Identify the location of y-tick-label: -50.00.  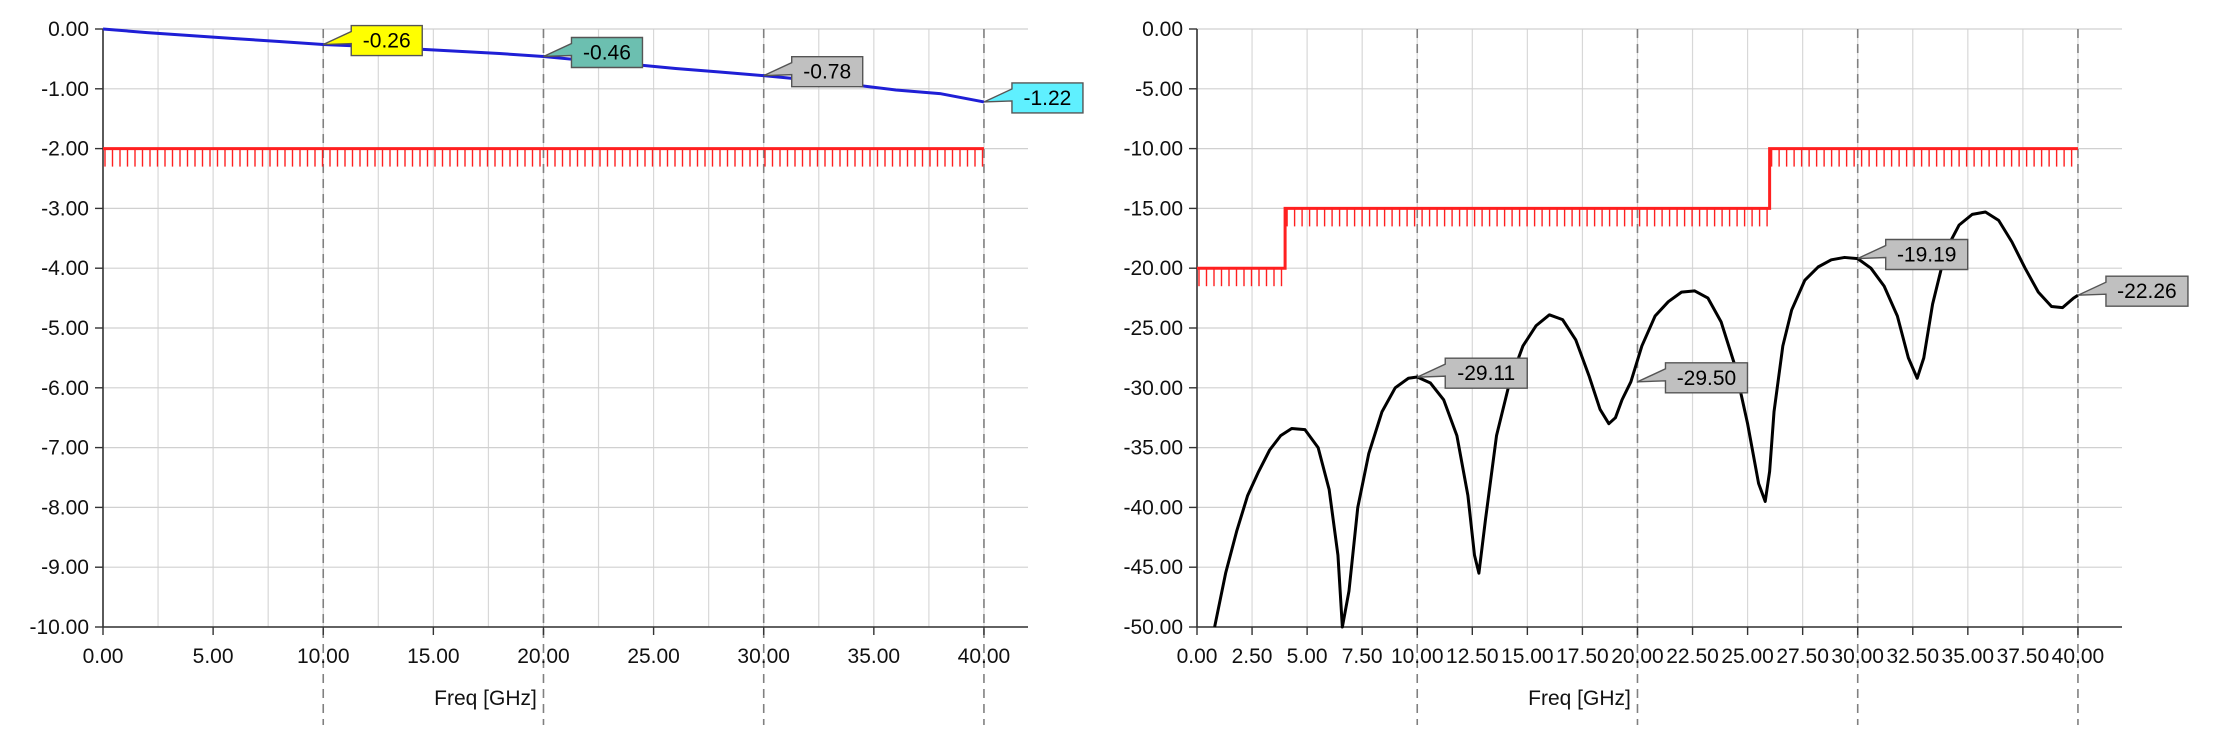
(1153, 627).